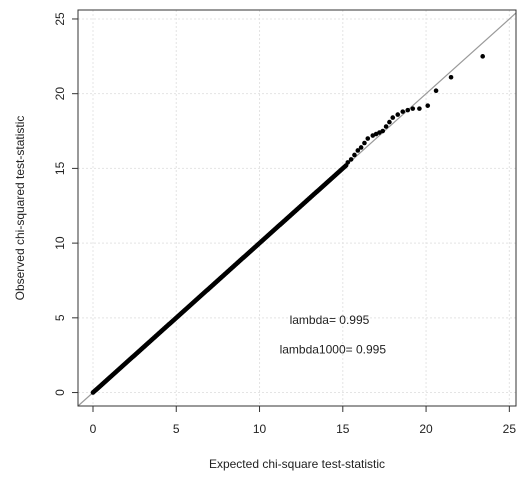 This screenshot has width=517, height=486. What do you see at coordinates (303, 421) in the screenshot?
I see `x-axis: 0 5 10 15 20 25` at bounding box center [303, 421].